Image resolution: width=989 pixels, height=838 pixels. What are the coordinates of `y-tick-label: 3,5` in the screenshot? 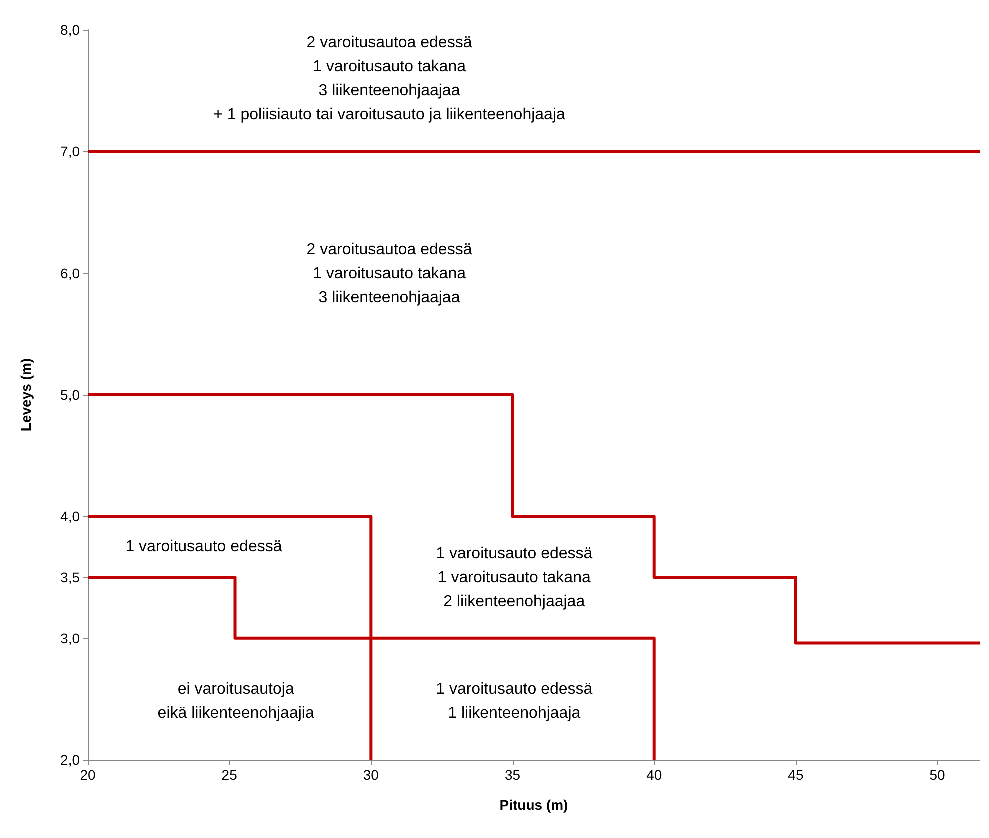 It's located at (70, 578).